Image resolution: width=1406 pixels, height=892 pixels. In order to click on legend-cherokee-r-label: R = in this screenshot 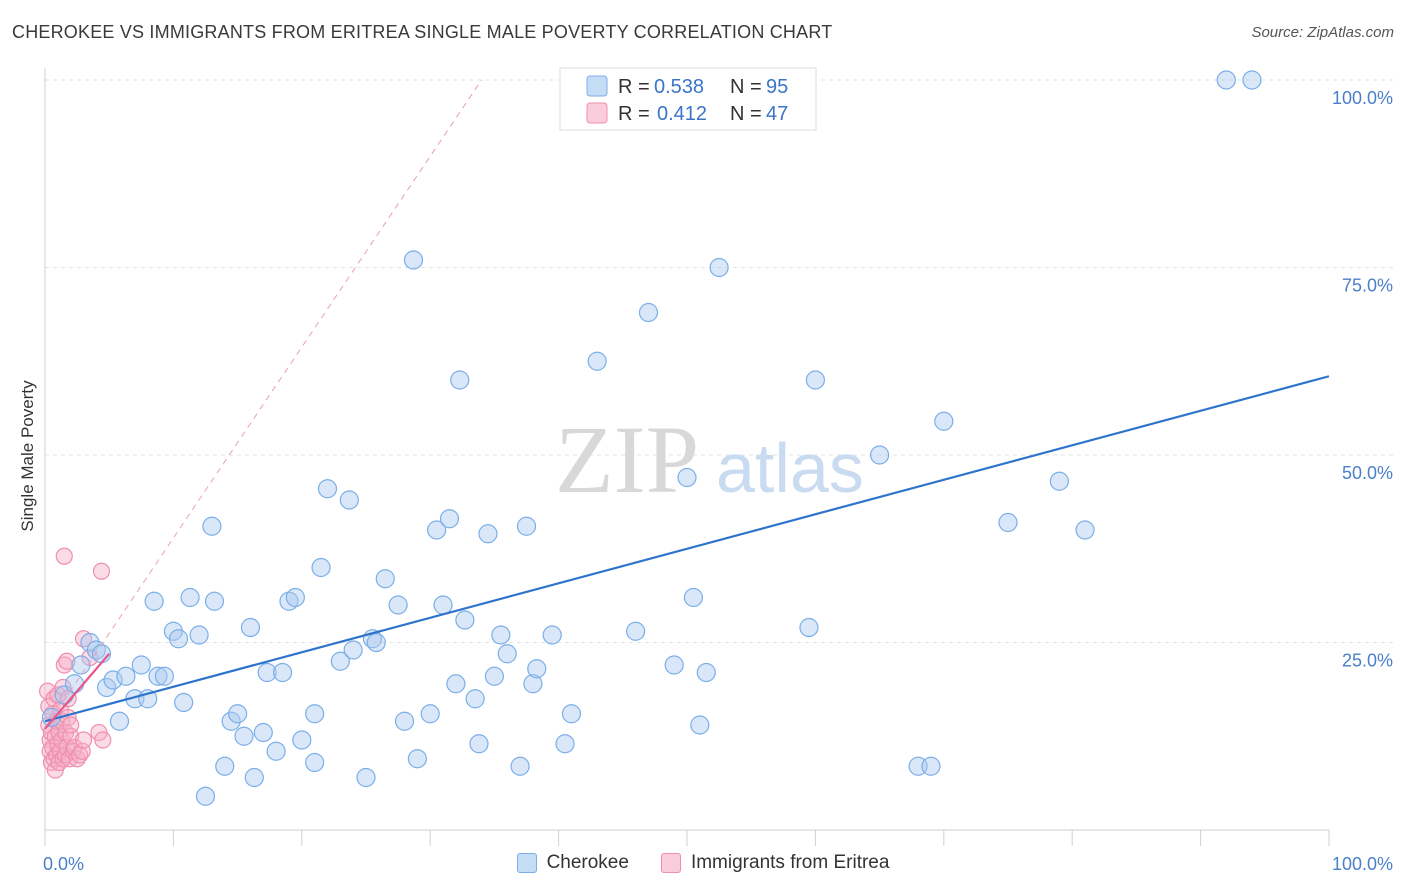, I will do `click(634, 87)`.